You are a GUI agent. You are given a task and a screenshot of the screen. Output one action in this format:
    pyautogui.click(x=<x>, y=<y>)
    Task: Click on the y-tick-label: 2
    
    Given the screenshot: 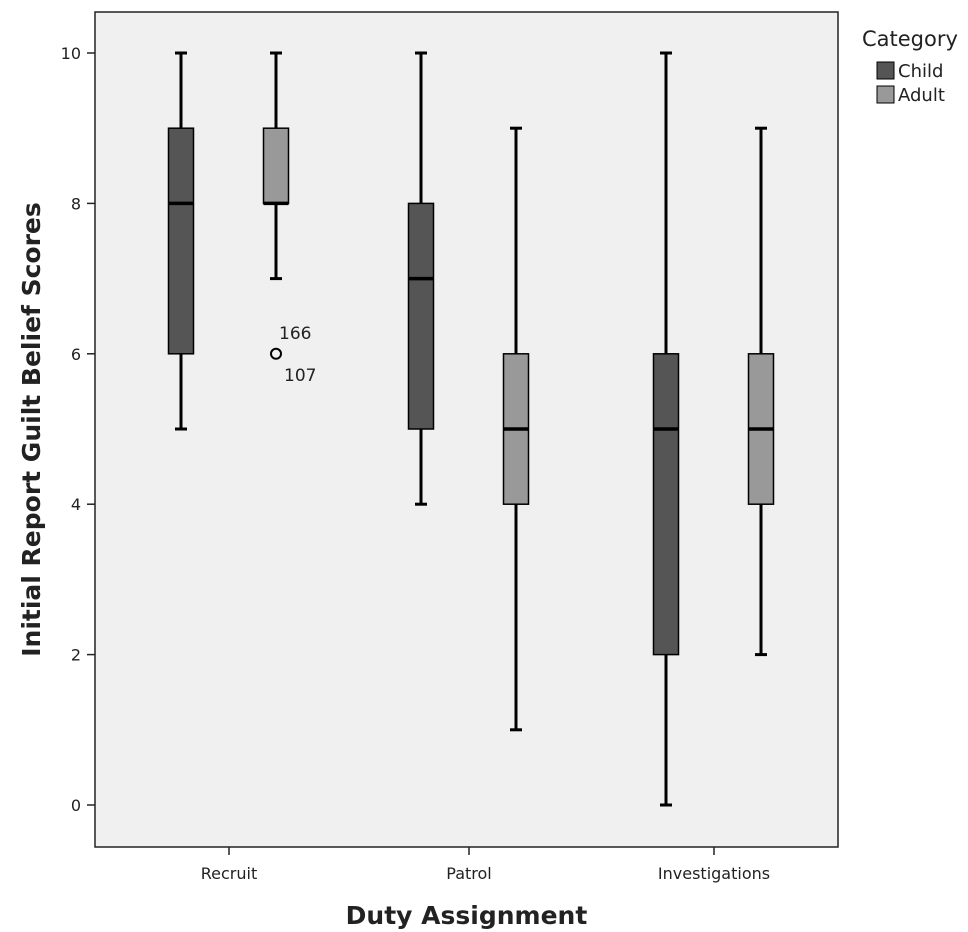 What is the action you would take?
    pyautogui.click(x=76, y=655)
    